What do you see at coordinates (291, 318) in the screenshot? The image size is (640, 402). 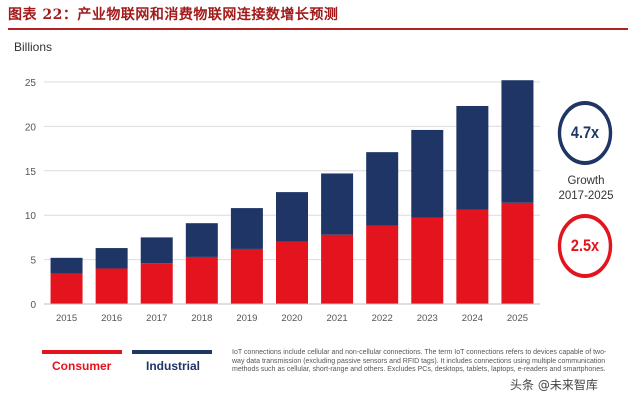 I see `x-tick-label: 2020` at bounding box center [291, 318].